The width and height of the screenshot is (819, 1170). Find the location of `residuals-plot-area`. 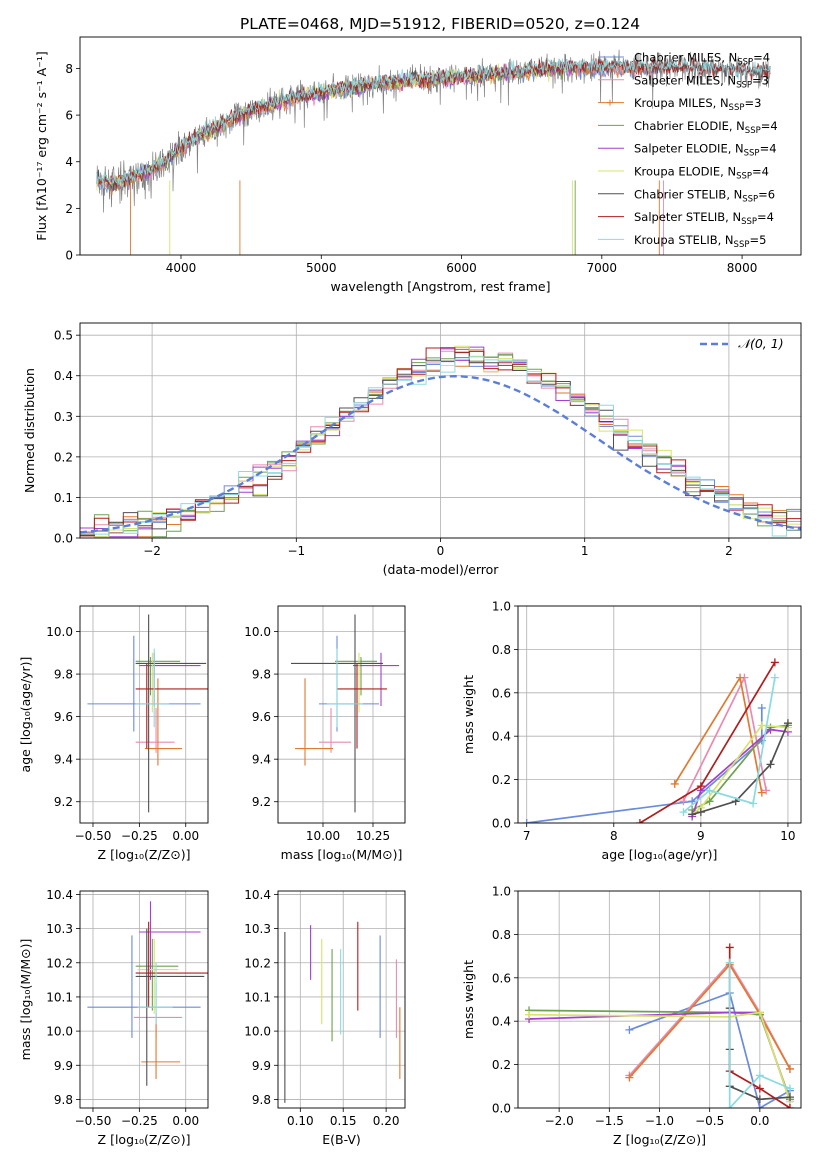

residuals-plot-area is located at coordinates (440, 441).